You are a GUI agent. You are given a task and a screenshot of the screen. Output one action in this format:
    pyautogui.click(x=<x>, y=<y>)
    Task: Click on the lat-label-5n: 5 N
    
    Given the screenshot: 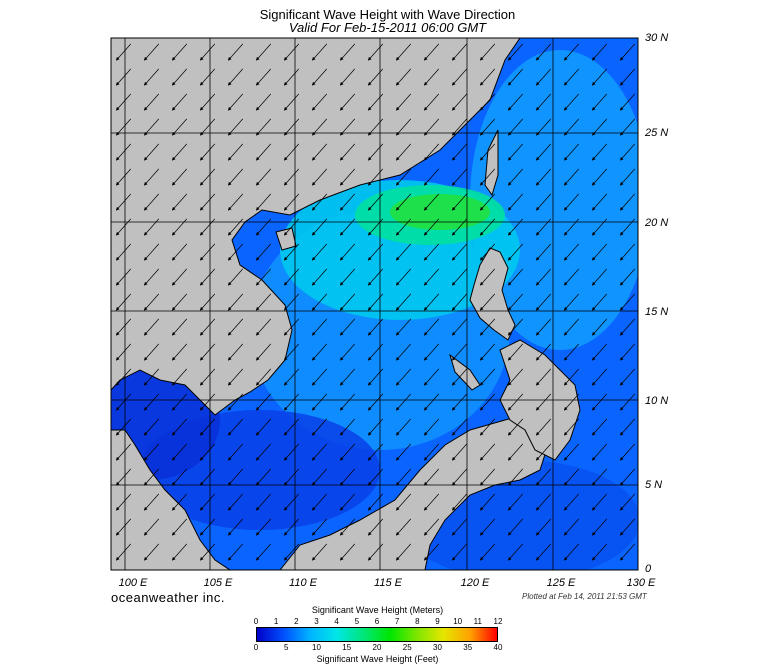 What is the action you would take?
    pyautogui.click(x=654, y=485)
    